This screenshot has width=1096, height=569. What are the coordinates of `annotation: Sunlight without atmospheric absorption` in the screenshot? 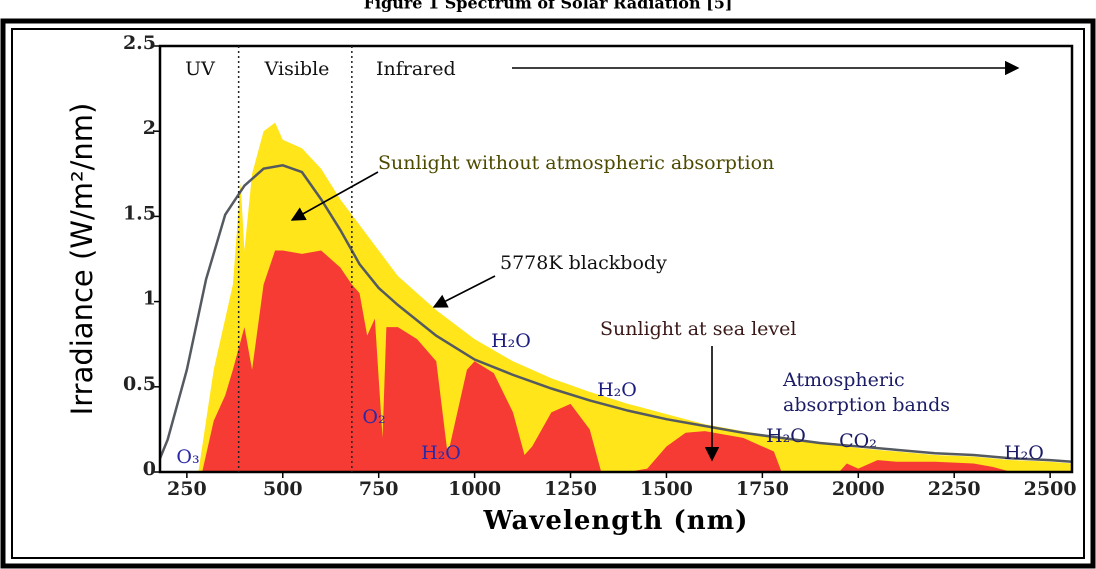 It's located at (576, 163).